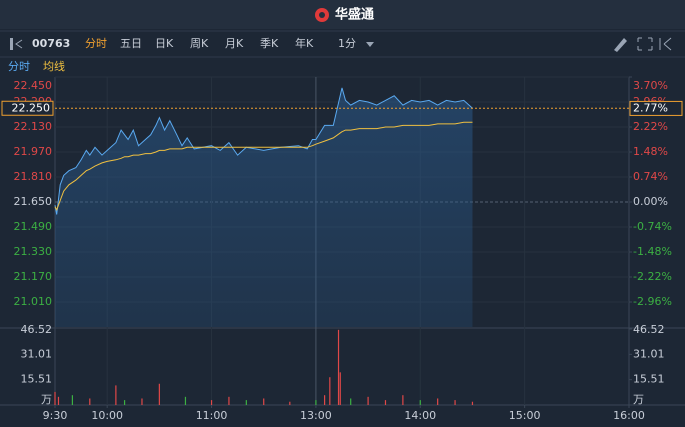 The width and height of the screenshot is (685, 427). I want to click on period-tab: 五日, so click(131, 43).